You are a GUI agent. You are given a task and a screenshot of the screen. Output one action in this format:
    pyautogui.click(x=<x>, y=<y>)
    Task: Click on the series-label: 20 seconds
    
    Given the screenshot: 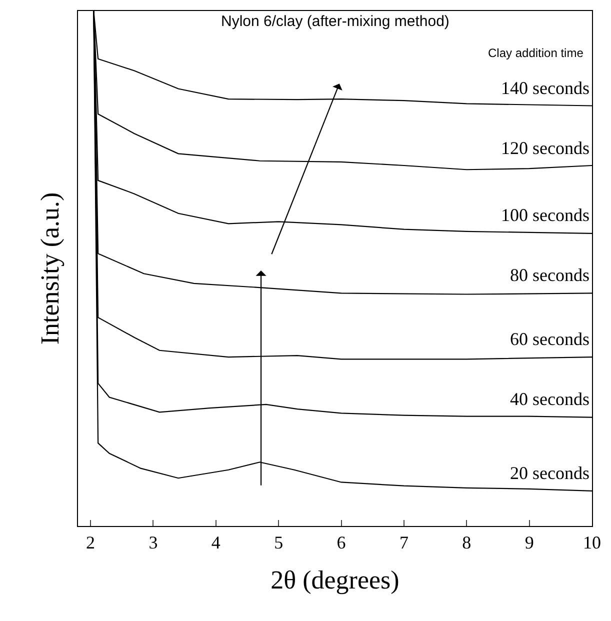 What is the action you would take?
    pyautogui.click(x=550, y=473)
    